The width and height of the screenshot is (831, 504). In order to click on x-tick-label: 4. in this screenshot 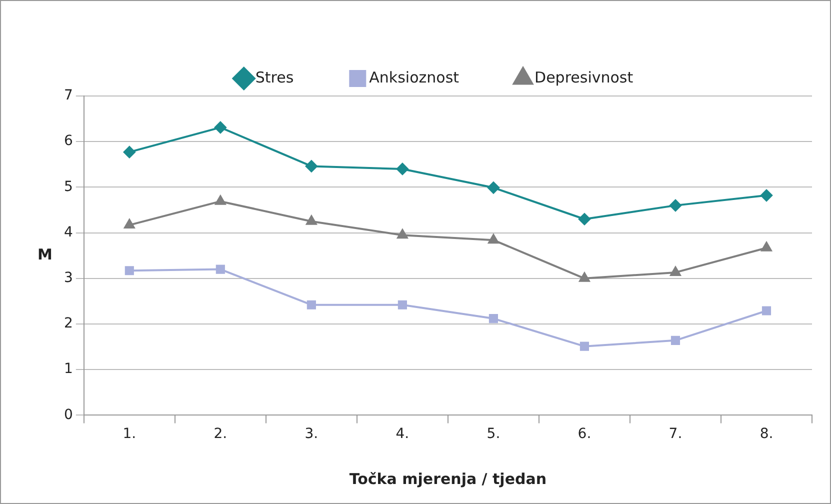, I will do `click(403, 434)`.